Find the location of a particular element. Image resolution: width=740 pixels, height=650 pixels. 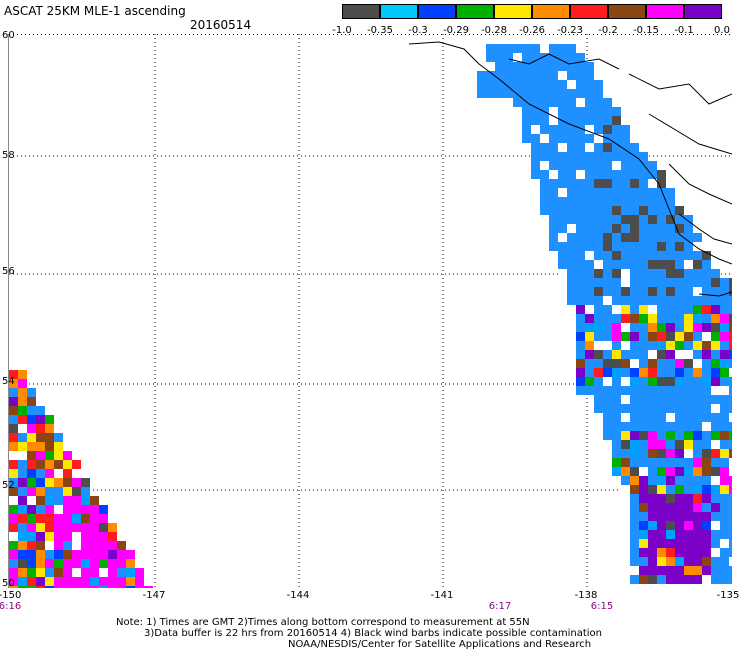

coastline is located at coordinates (690, 134).